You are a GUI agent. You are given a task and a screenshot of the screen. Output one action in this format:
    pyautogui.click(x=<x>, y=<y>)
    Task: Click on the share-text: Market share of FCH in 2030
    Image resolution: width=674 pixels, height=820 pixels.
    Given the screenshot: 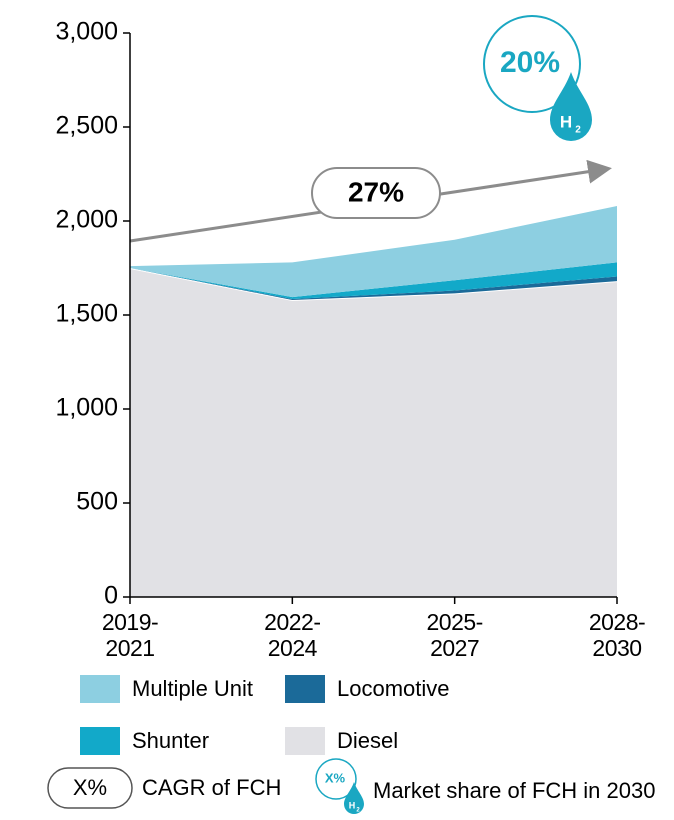 What is the action you would take?
    pyautogui.click(x=514, y=790)
    